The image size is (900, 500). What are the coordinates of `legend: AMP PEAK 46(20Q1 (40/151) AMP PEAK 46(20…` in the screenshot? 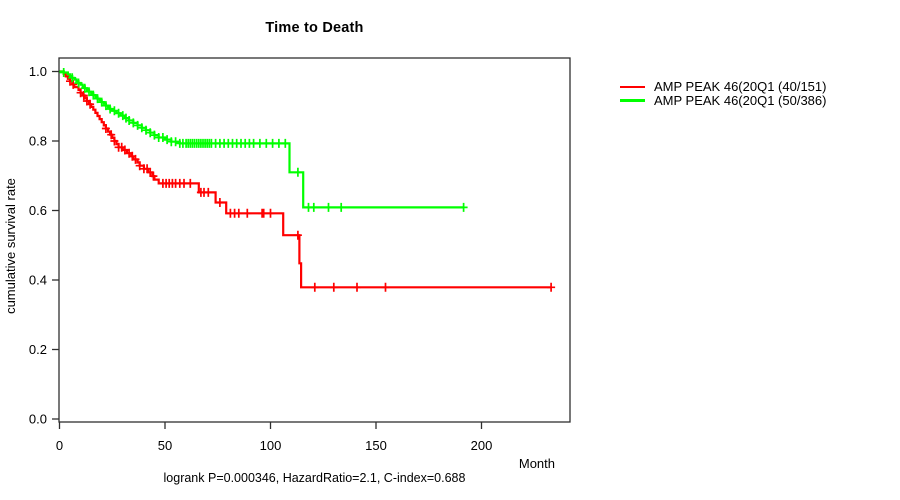 It's located at (723, 93).